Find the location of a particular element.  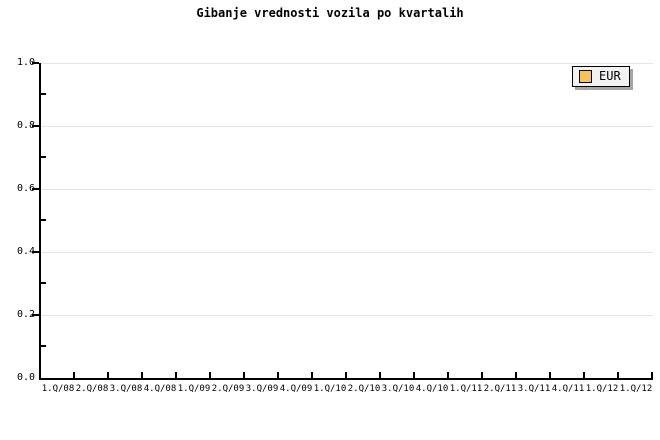

x-tick-label: 3.Q/09 is located at coordinates (262, 389).